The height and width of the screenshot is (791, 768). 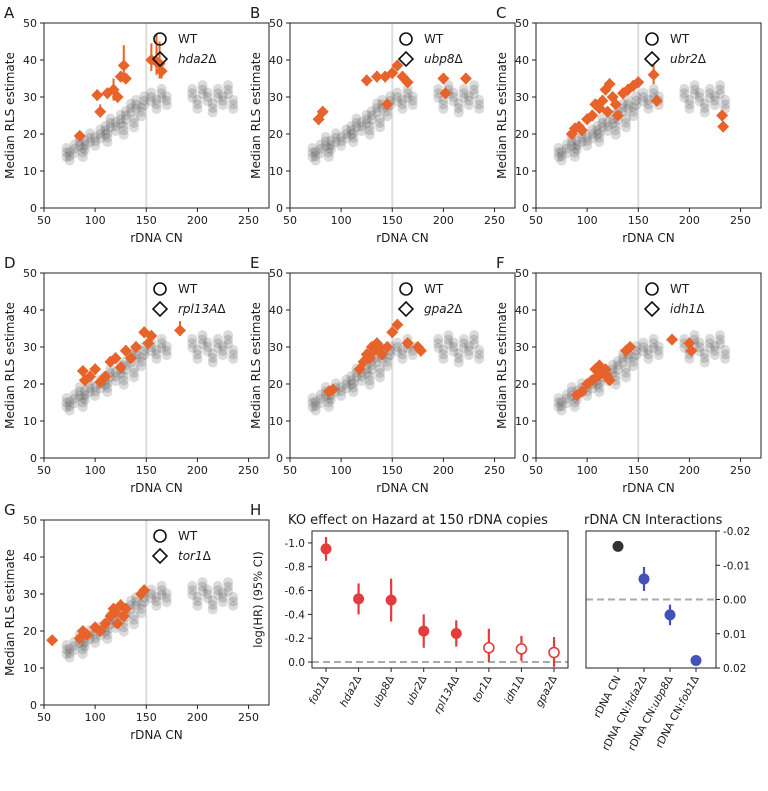 I want to click on x-tick-label: hda2Δ, so click(x=351, y=691).